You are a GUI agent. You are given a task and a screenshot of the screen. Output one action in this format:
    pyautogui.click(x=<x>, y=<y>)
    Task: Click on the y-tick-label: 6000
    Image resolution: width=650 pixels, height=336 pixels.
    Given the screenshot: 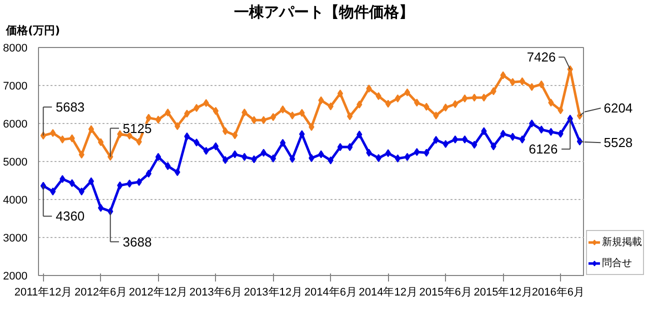 What is the action you would take?
    pyautogui.click(x=15, y=124)
    